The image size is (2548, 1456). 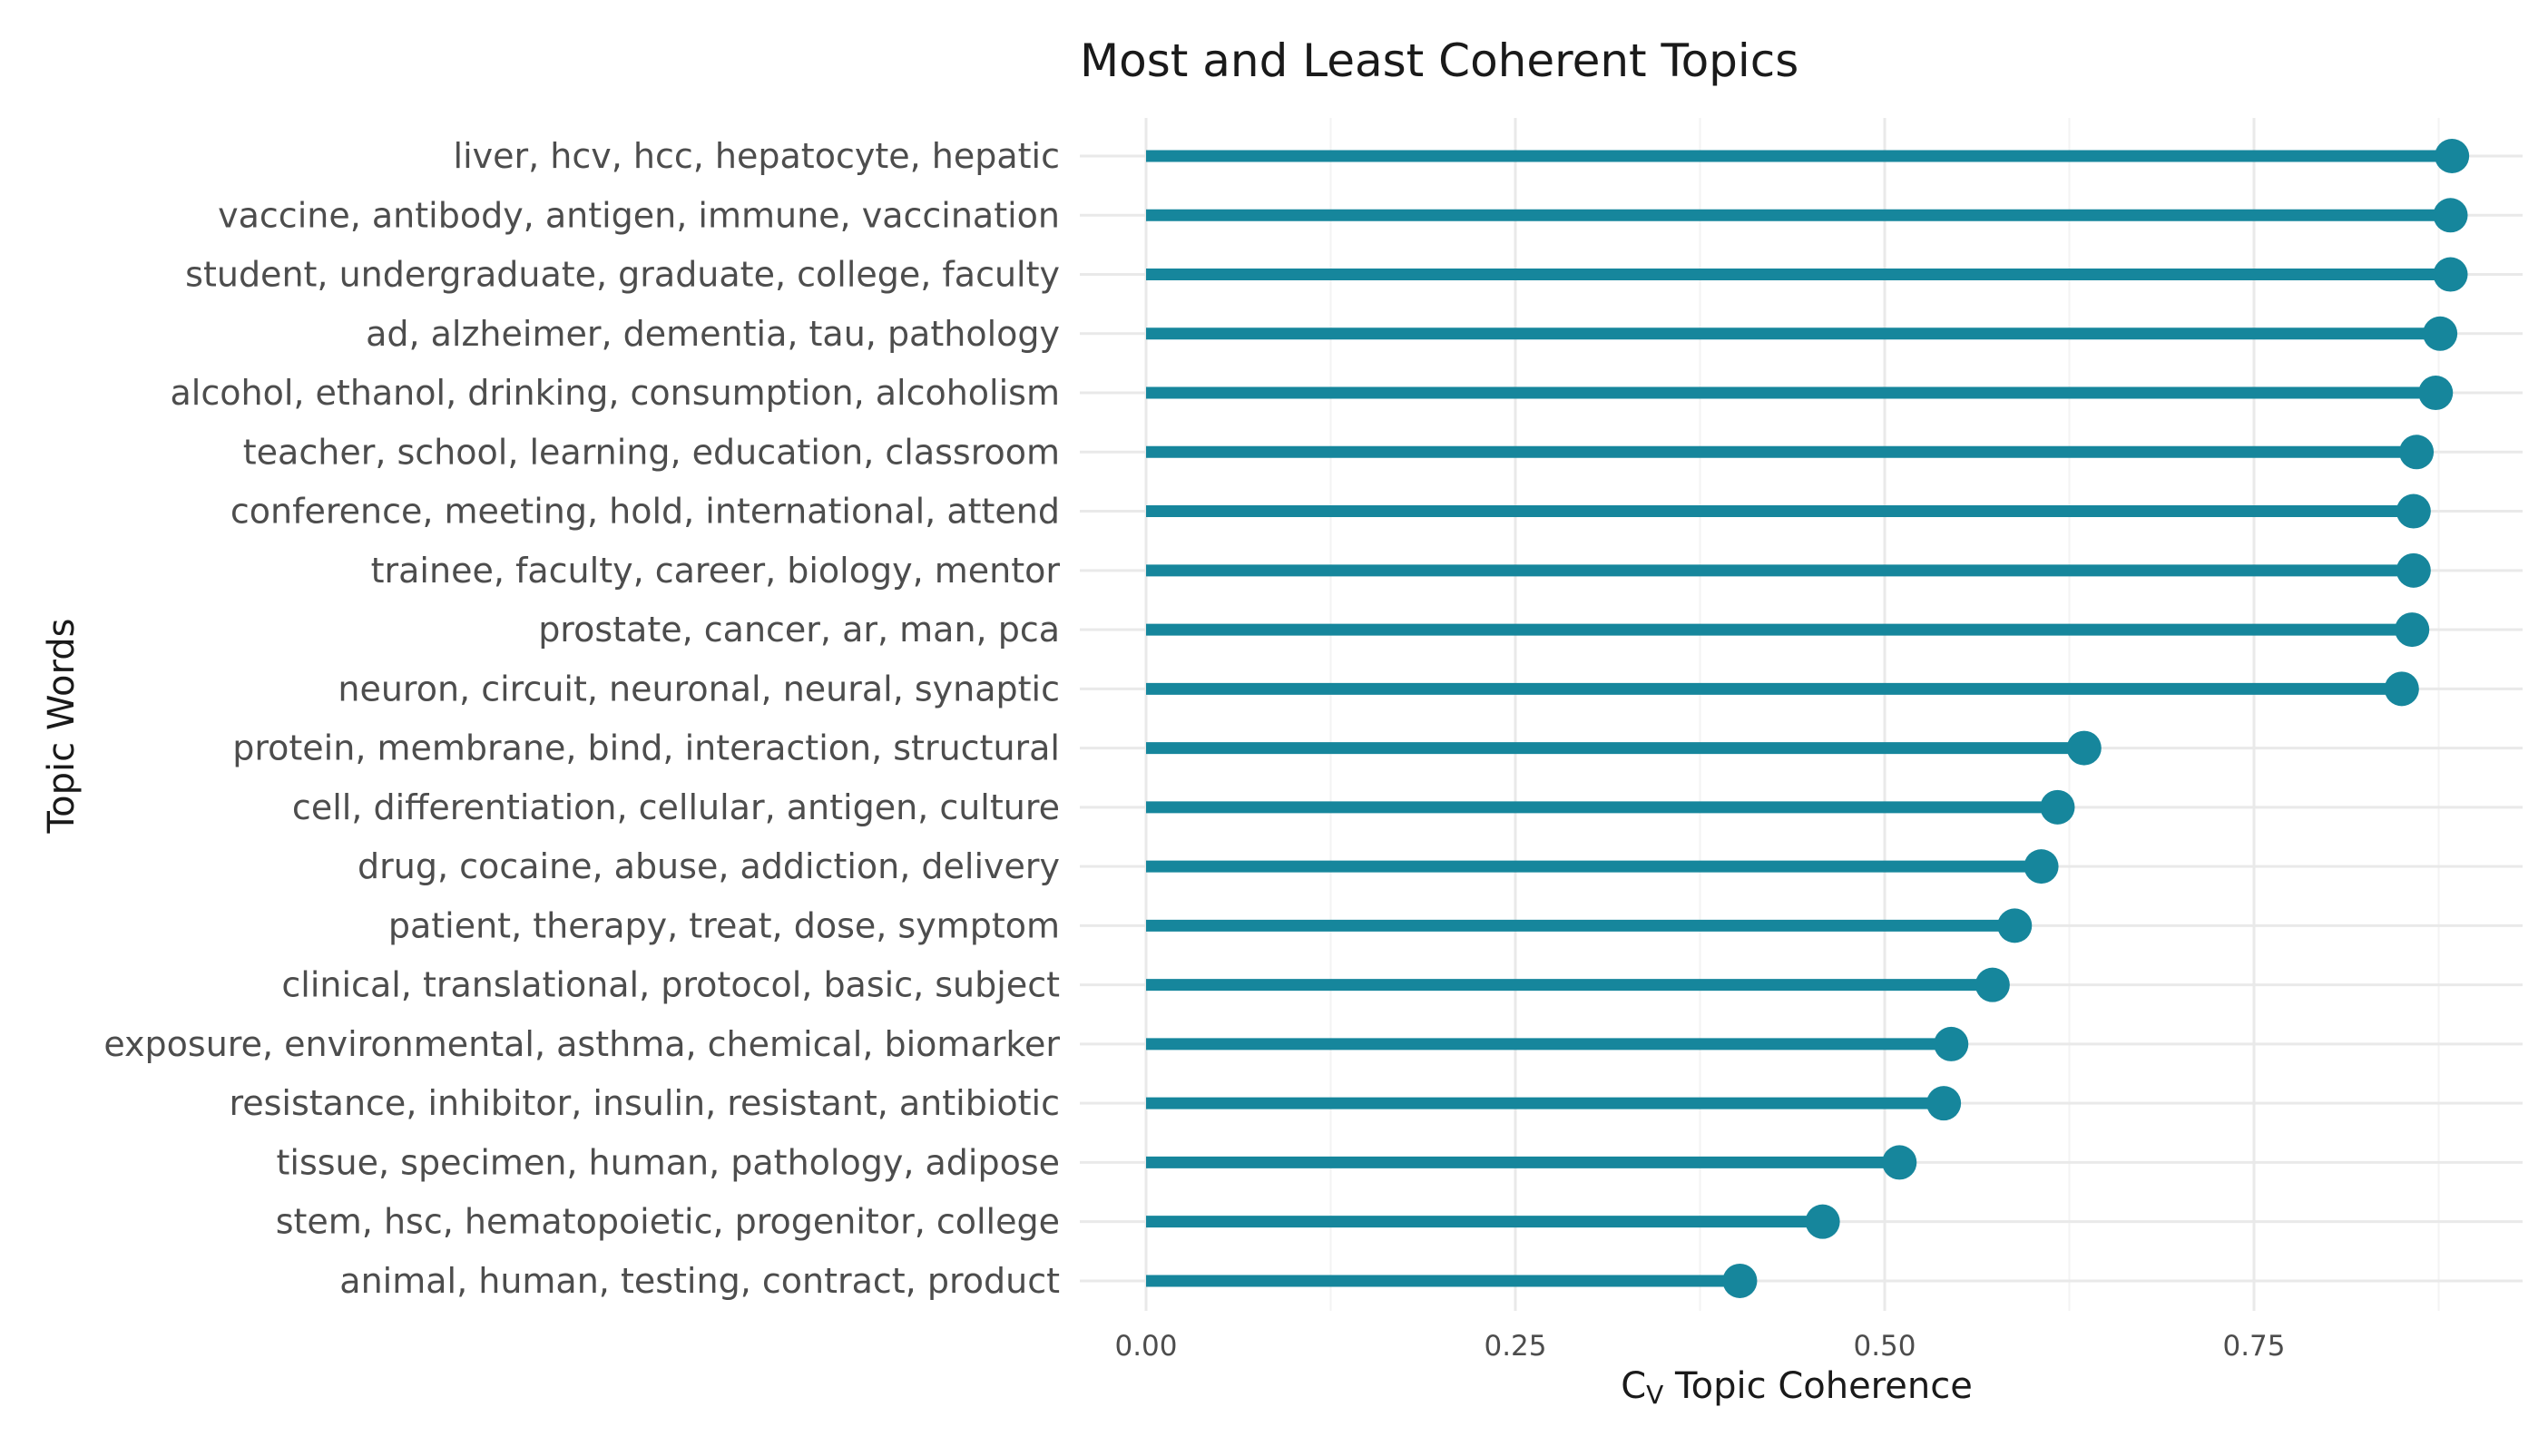 I want to click on category-label: liver, hcv, hcc, hepatocyte, hepatic, so click(x=757, y=156).